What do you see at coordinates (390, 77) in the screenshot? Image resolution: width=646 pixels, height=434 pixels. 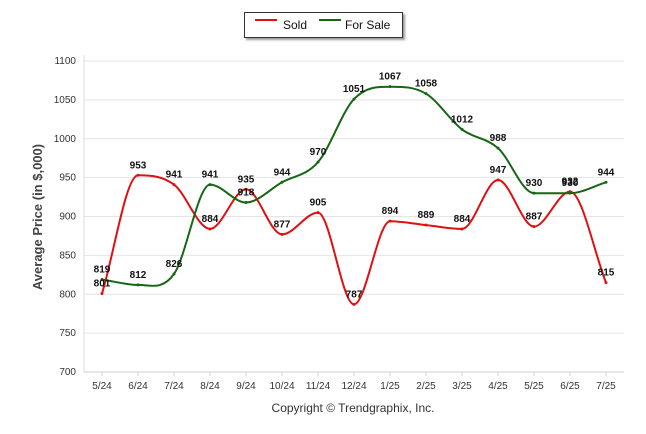 I see `data-label-for-sale: 1067` at bounding box center [390, 77].